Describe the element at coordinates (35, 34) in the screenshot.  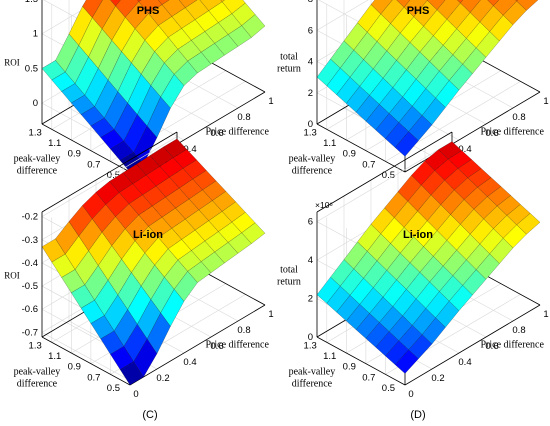
I see `z-tick-label: 1` at that location.